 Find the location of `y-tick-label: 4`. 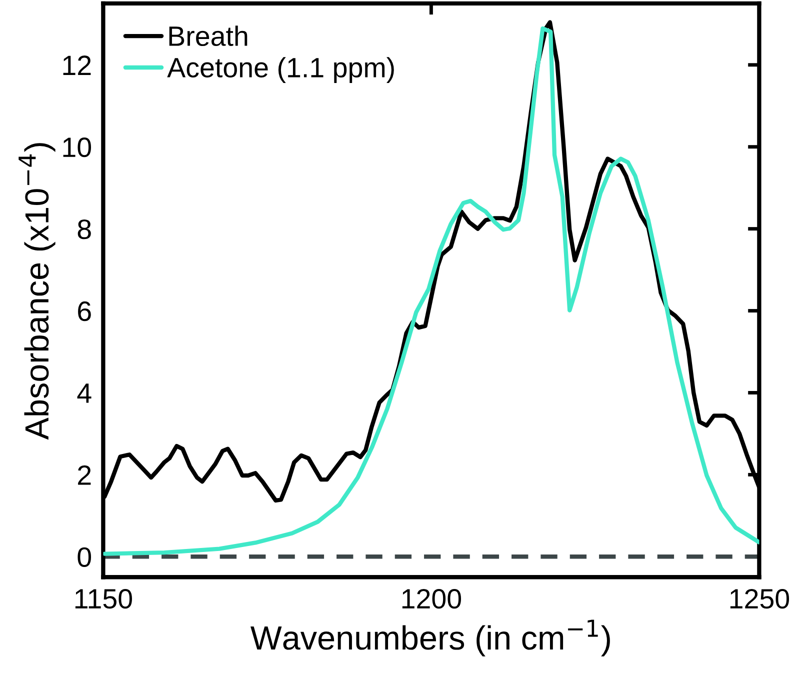

y-tick-label: 4 is located at coordinates (84, 393).